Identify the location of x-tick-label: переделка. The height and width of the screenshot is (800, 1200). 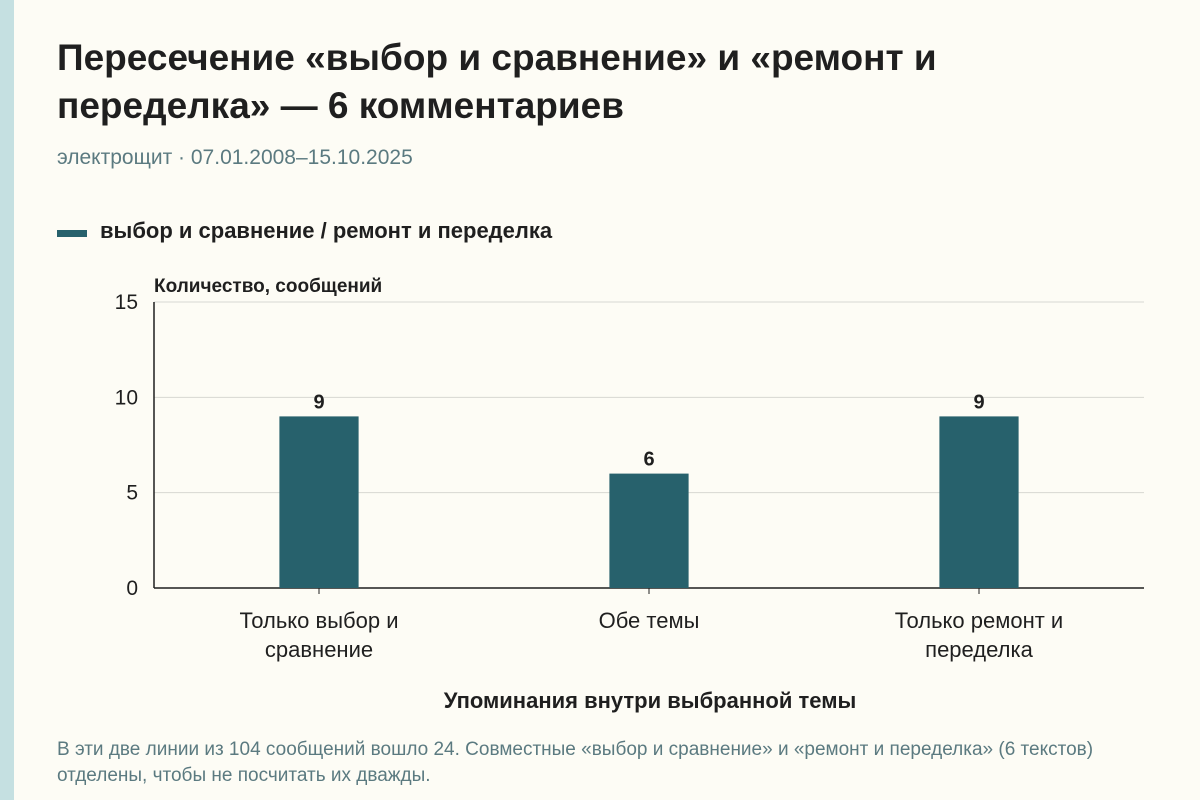
(979, 649).